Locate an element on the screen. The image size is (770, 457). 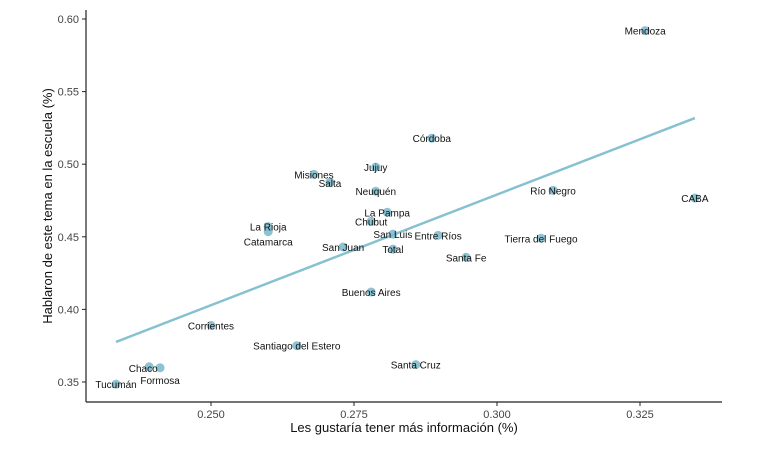
point-label: Jujuy is located at coordinates (375, 168).